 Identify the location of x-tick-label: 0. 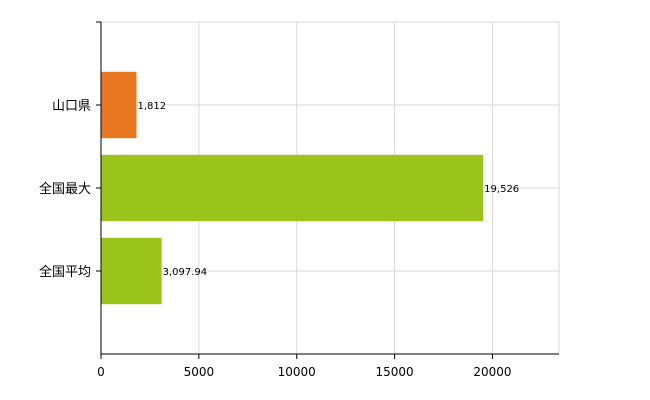
(101, 372).